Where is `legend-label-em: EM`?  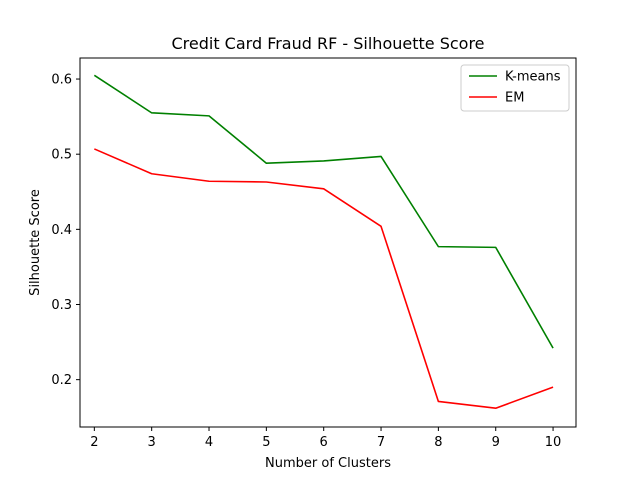
legend-label-em: EM is located at coordinates (514, 98).